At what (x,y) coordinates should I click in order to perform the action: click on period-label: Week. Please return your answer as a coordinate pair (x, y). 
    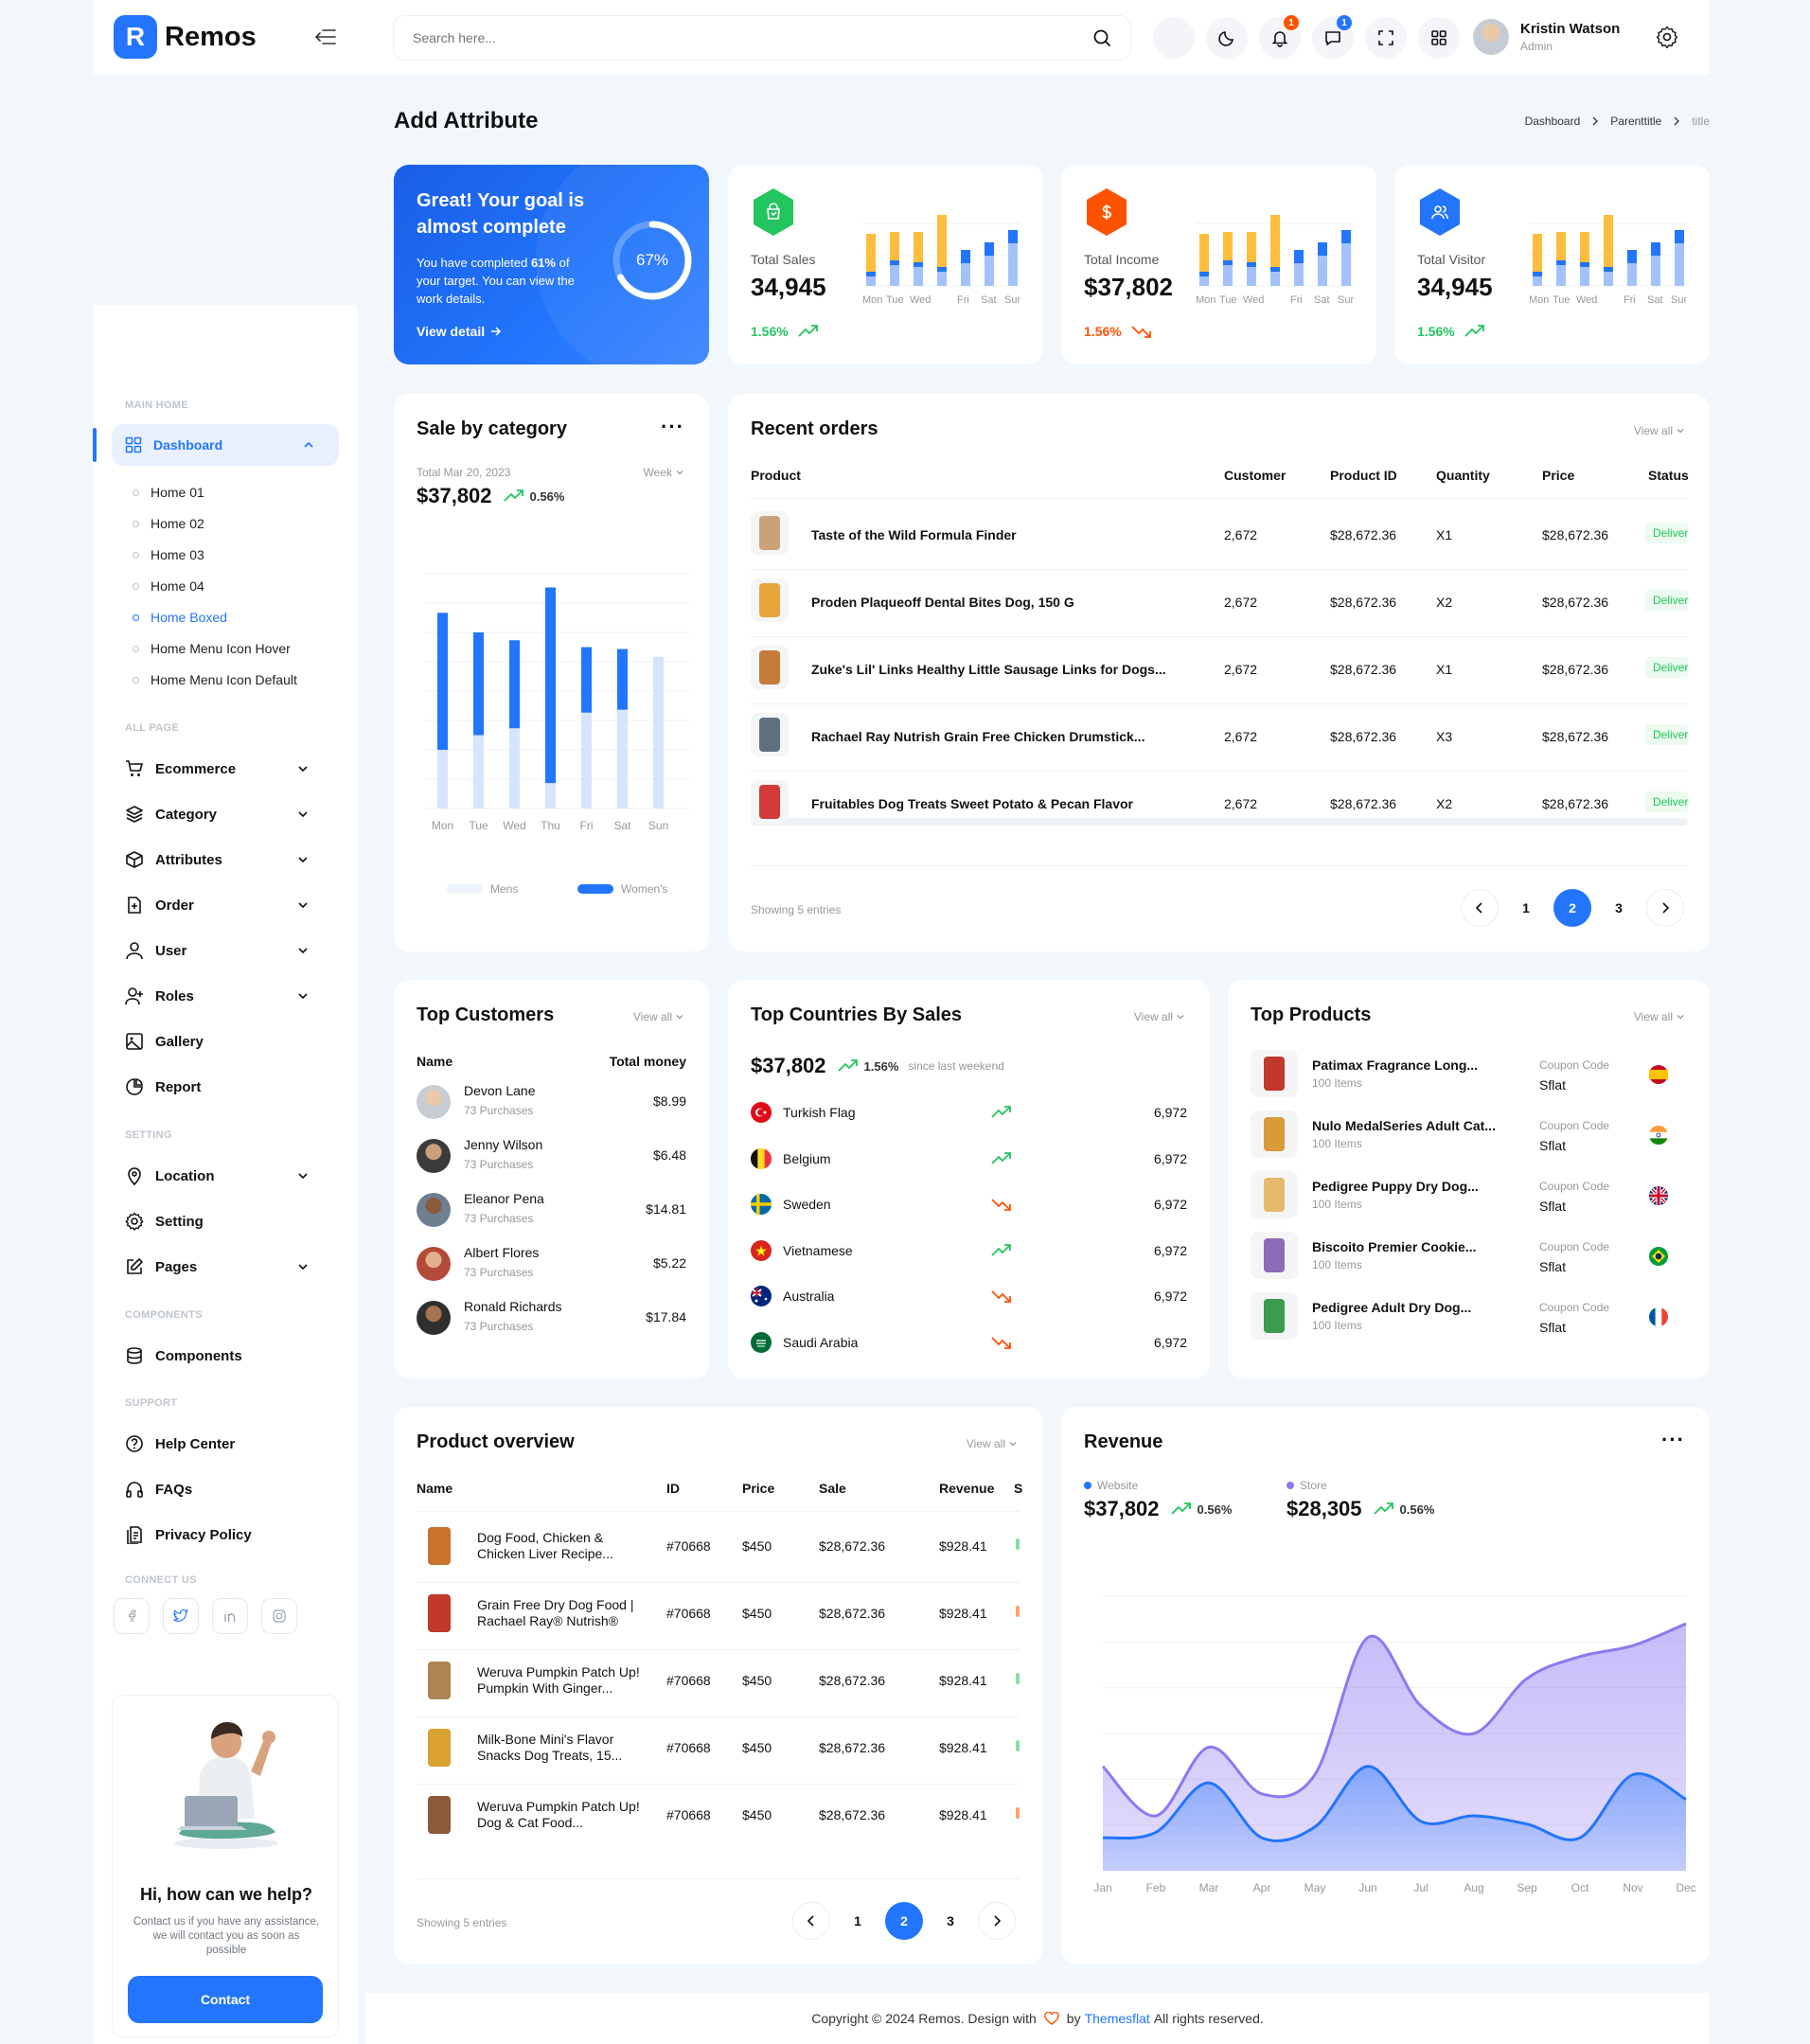
    Looking at the image, I should click on (658, 472).